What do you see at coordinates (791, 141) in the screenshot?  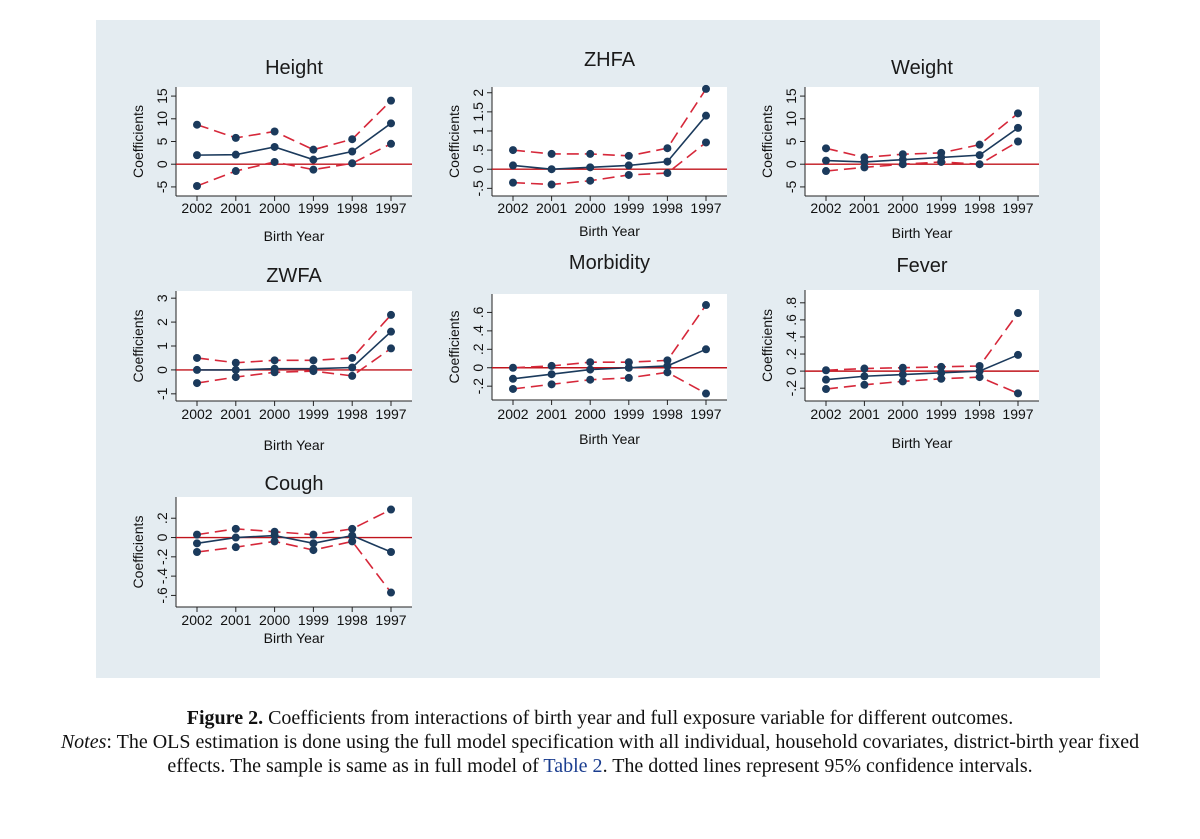 I see `weight-ytick-label: 5` at bounding box center [791, 141].